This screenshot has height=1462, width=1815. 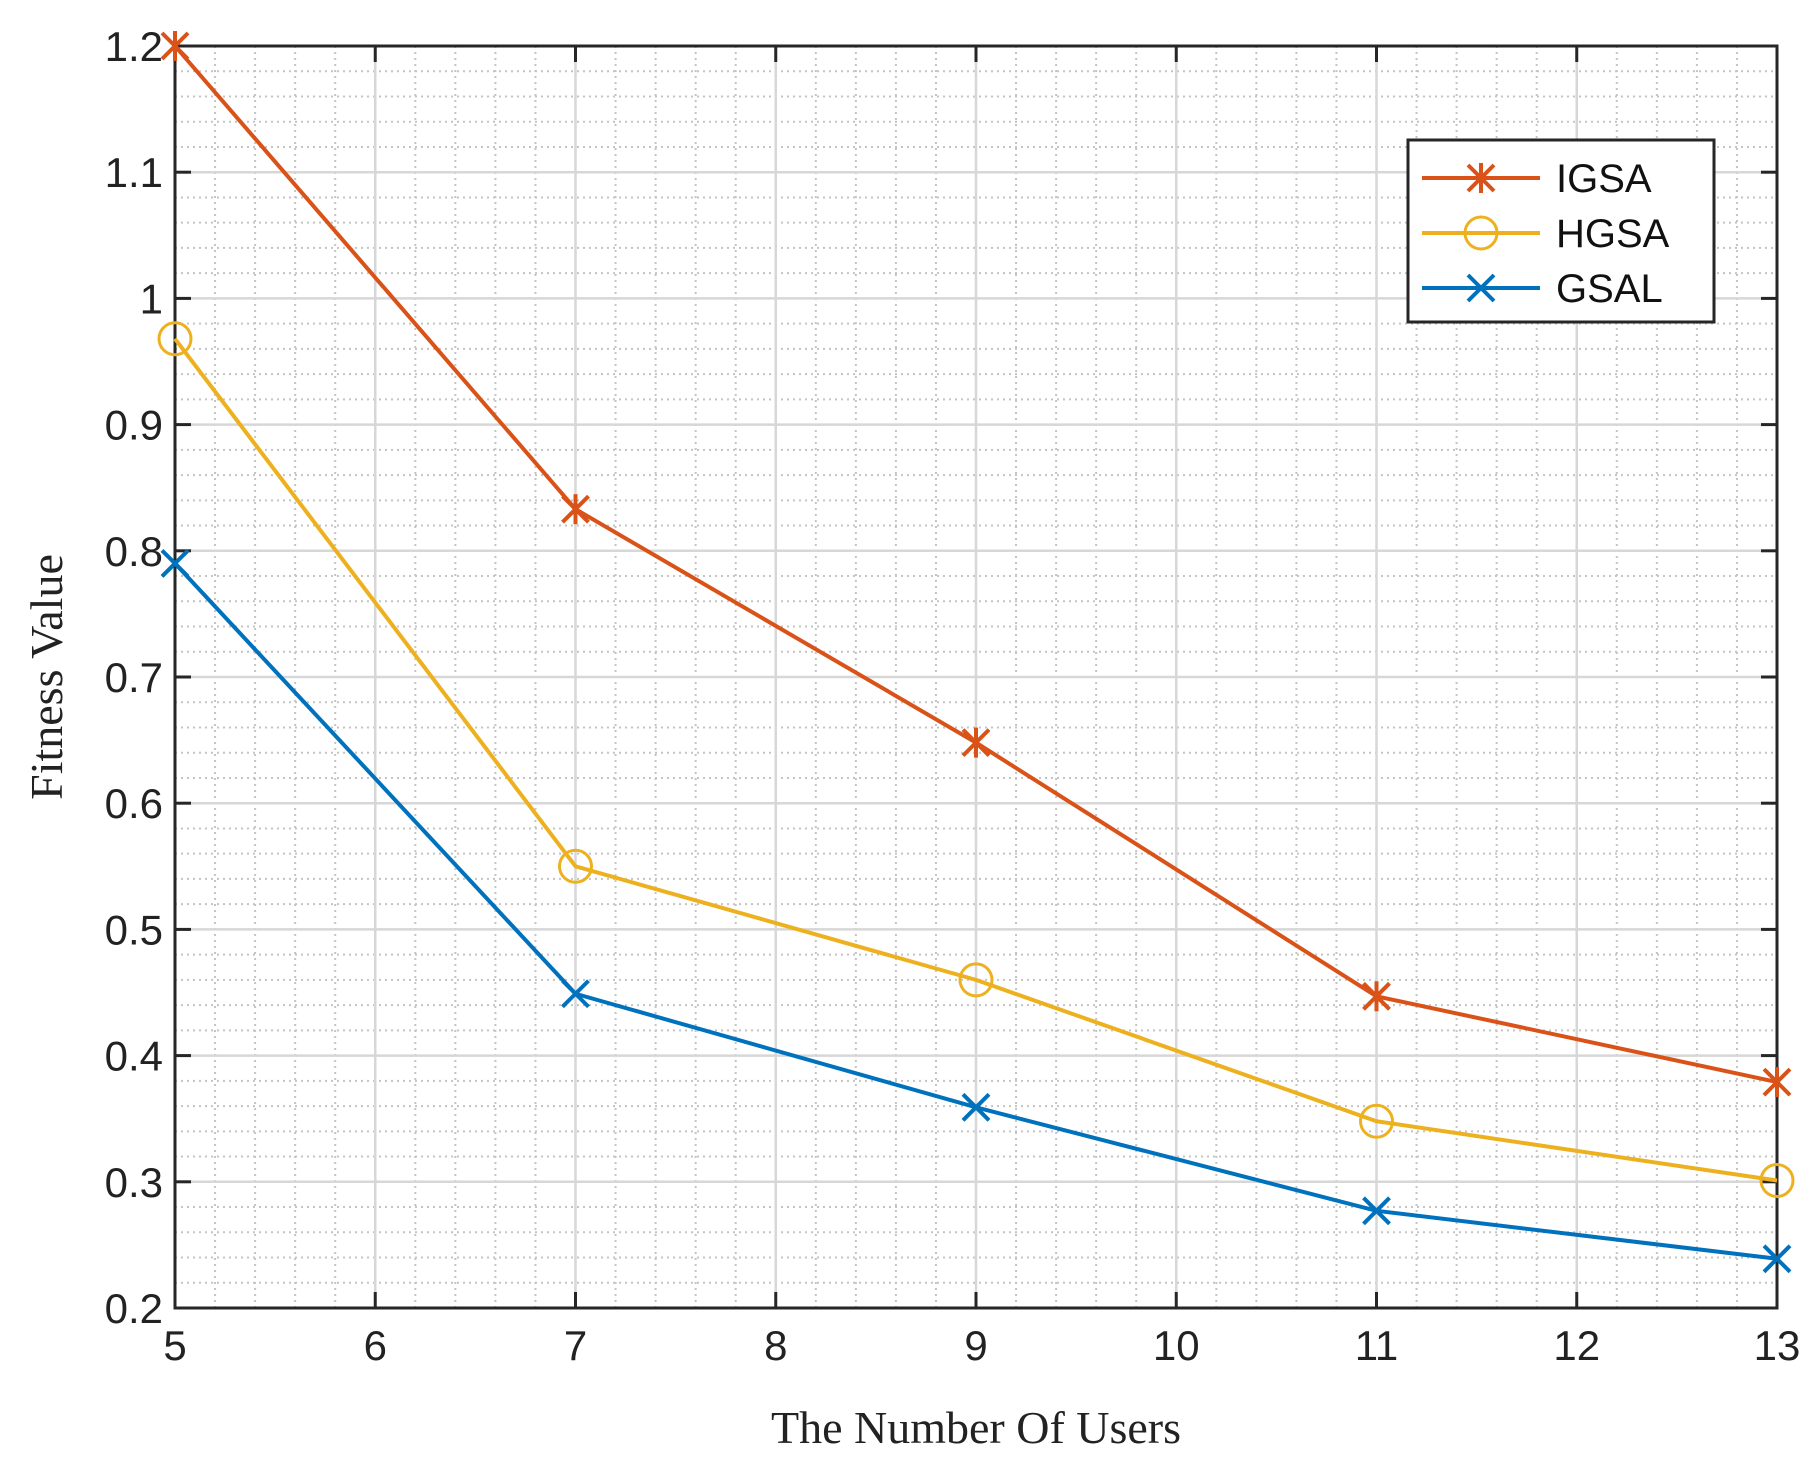 I want to click on legend-item-gsal: GSAL, so click(x=1542, y=289).